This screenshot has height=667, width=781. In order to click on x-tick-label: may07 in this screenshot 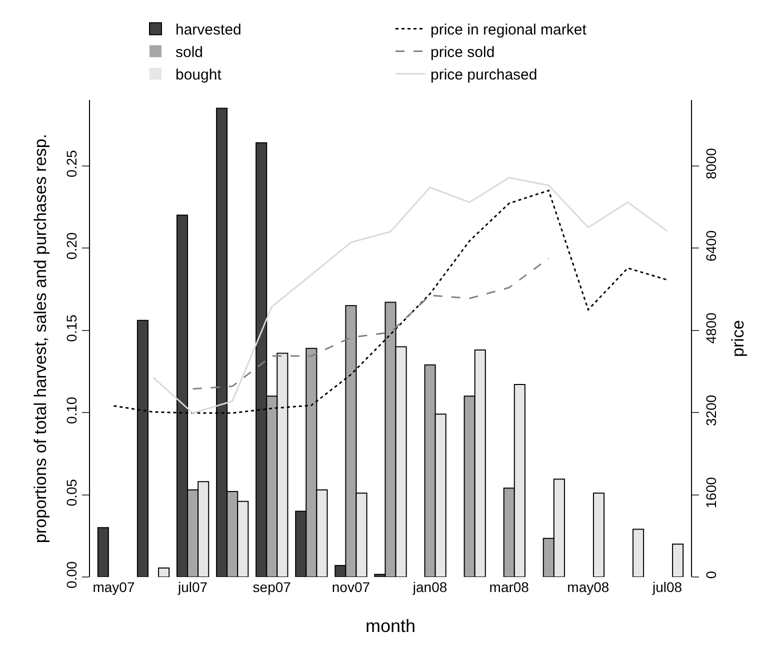, I will do `click(113, 587)`.